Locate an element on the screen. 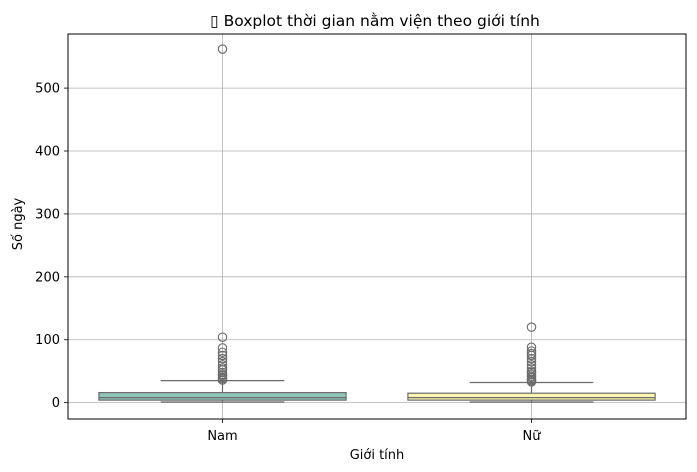  y-tick-label: 100 is located at coordinates (47, 340).